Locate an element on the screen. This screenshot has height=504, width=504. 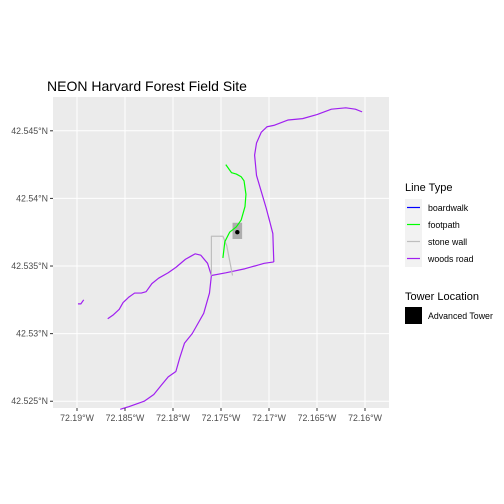
y-axis: 42.525°N 42.53°N 42.535°N 42.54°N 42.545°N is located at coordinates (32, 266).